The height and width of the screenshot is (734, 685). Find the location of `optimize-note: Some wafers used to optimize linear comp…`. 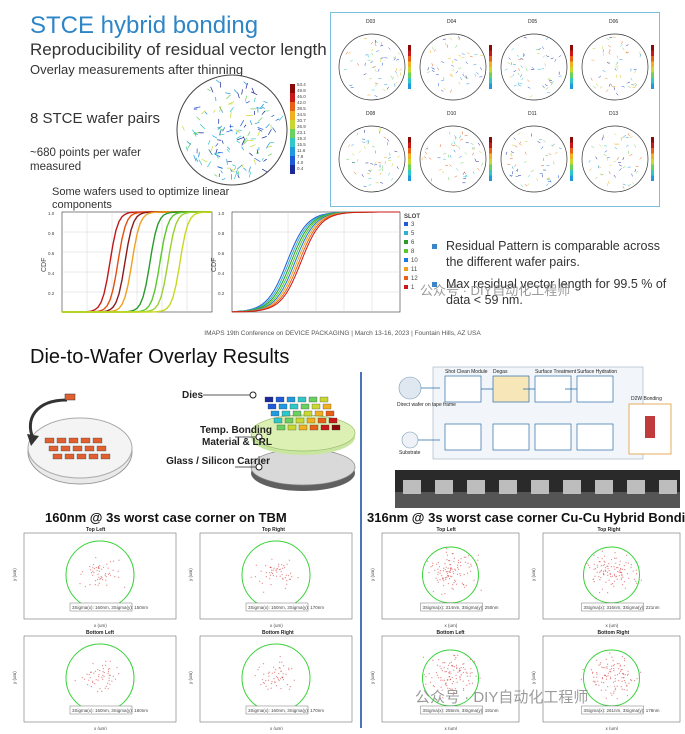

optimize-note: Some wafers used to optimize linear comp… is located at coordinates (141, 198).